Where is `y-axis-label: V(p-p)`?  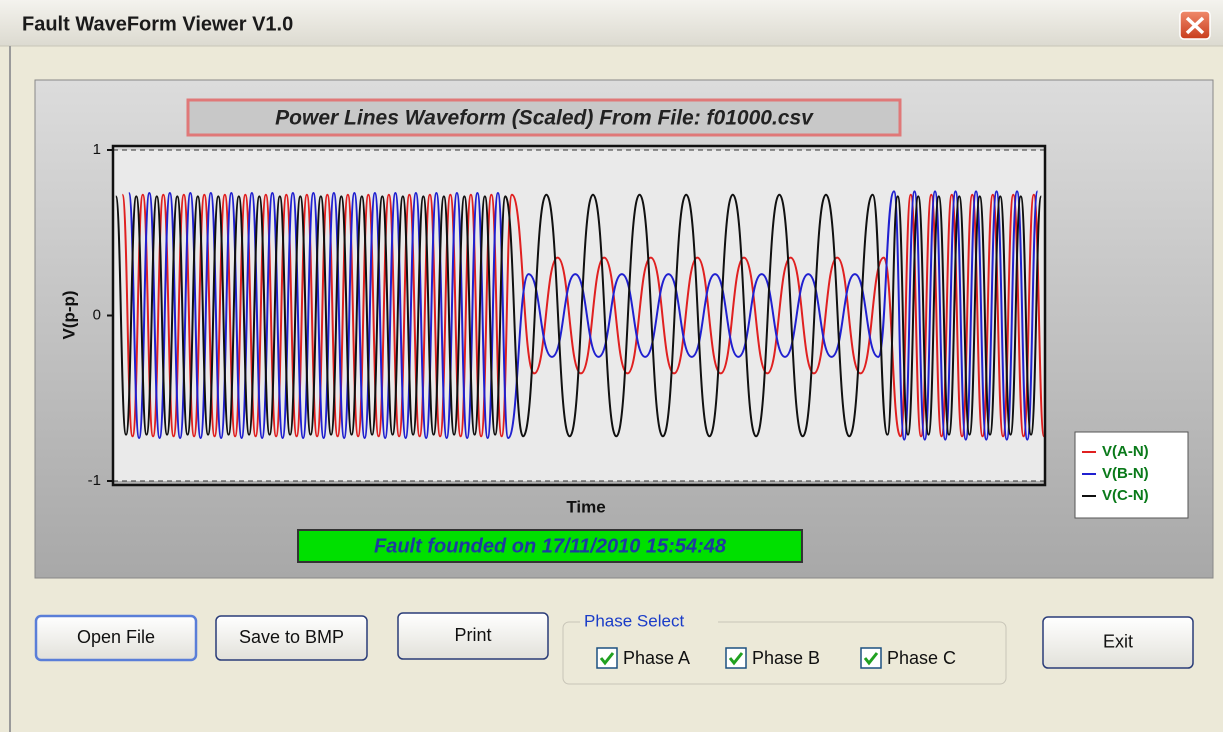 y-axis-label: V(p-p) is located at coordinates (68, 314).